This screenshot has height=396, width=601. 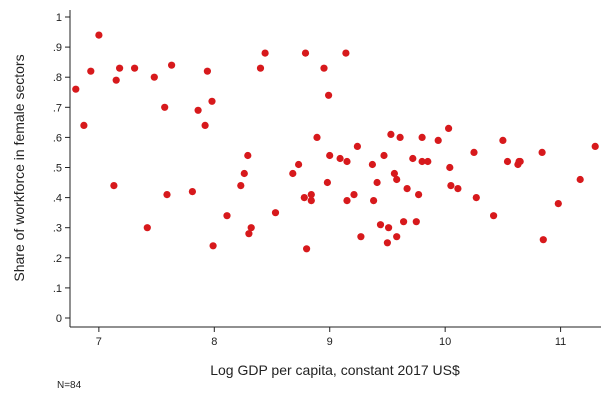 I want to click on x-tick-label: 11, so click(x=560, y=342).